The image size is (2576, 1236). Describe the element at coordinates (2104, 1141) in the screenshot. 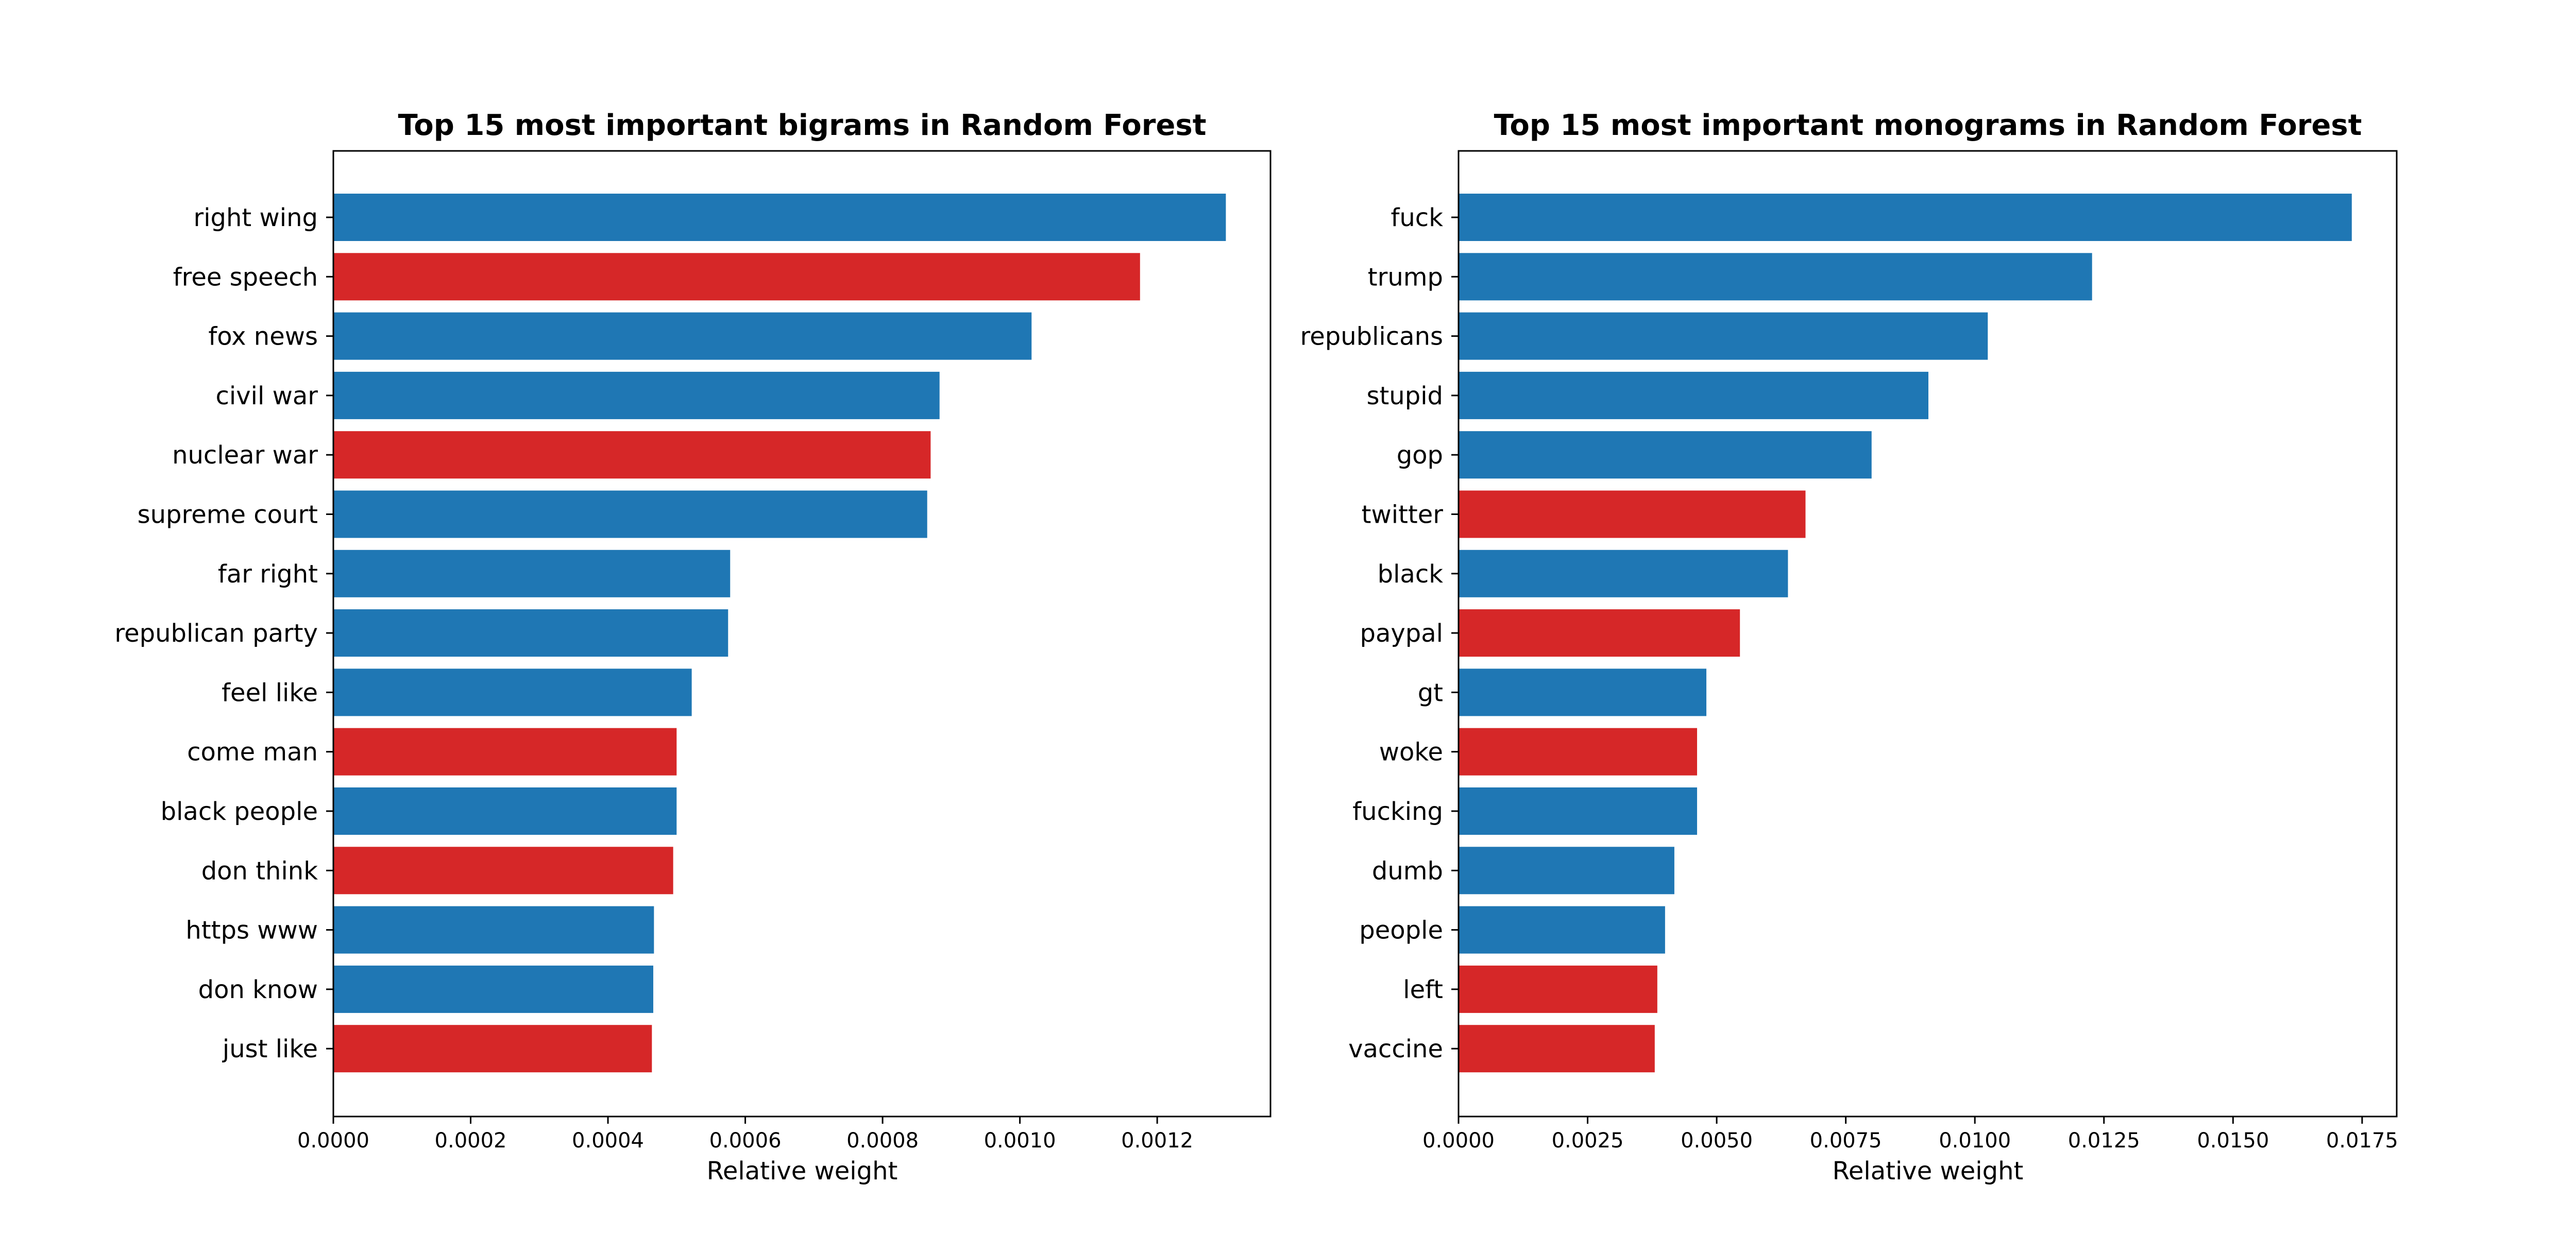

I see `x-tick-label: 0.0125` at that location.